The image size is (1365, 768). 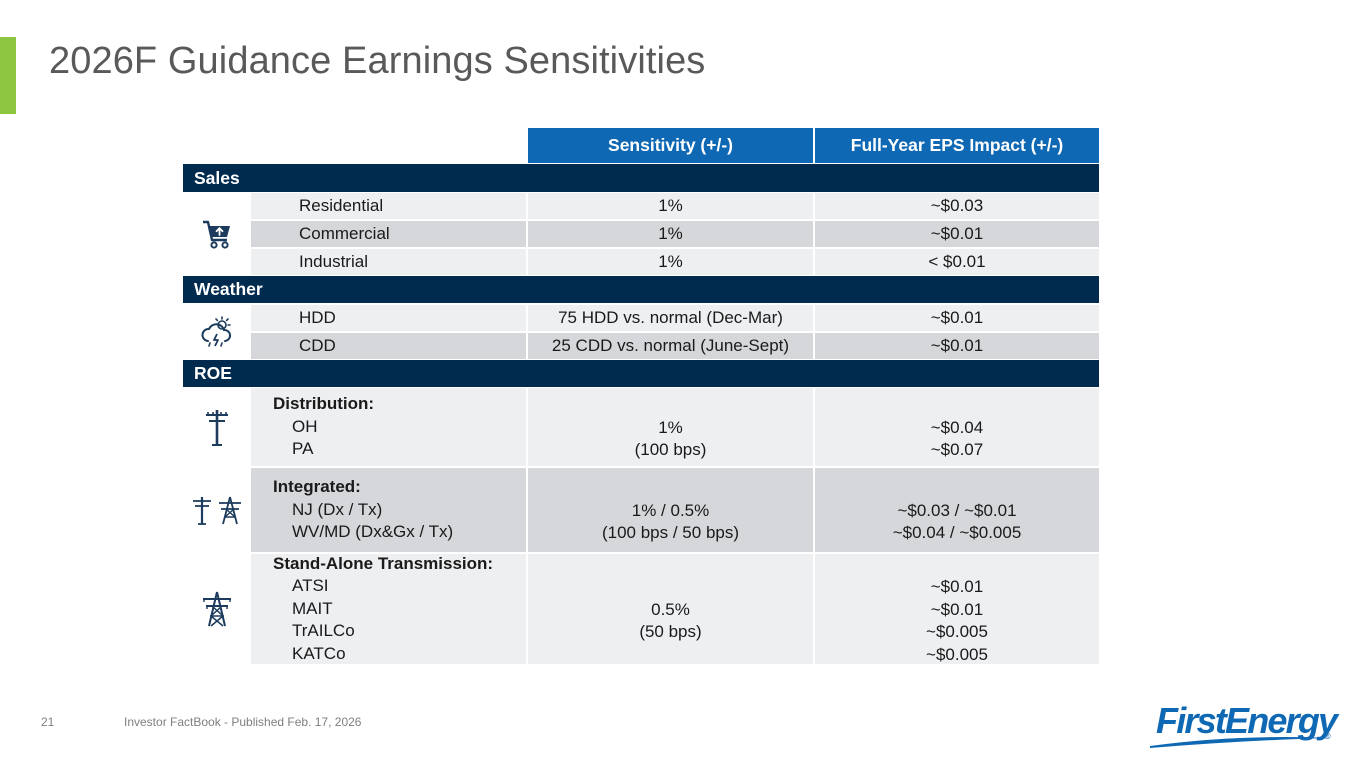 What do you see at coordinates (373, 532) in the screenshot?
I see `item-wv-md: WV/MD (Dx&Gx / Tx)` at bounding box center [373, 532].